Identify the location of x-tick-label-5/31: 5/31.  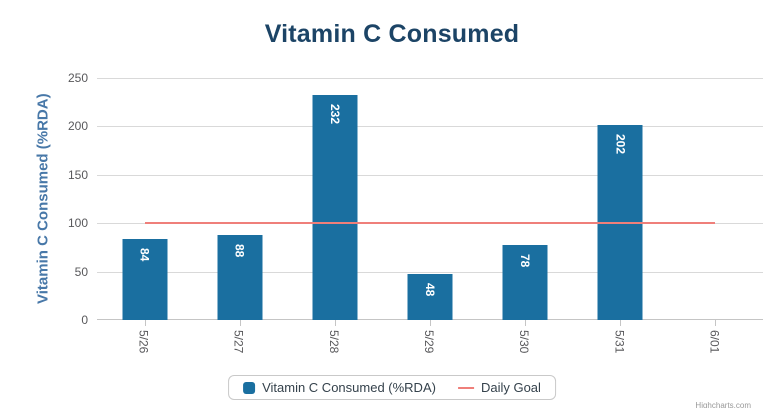
(619, 342).